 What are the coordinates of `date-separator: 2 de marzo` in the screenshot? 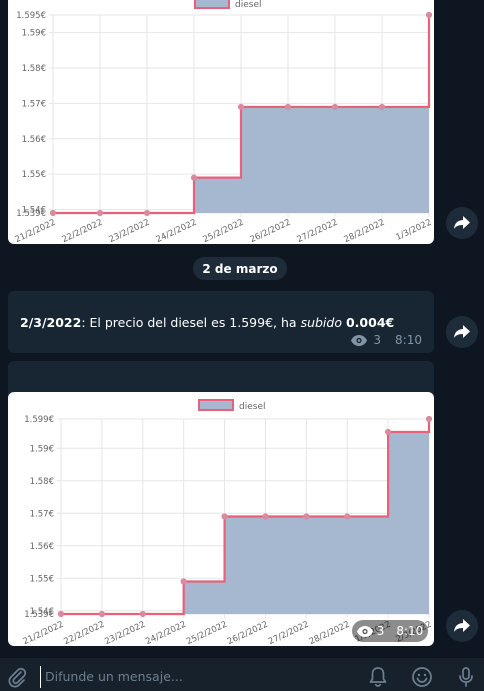 It's located at (240, 268).